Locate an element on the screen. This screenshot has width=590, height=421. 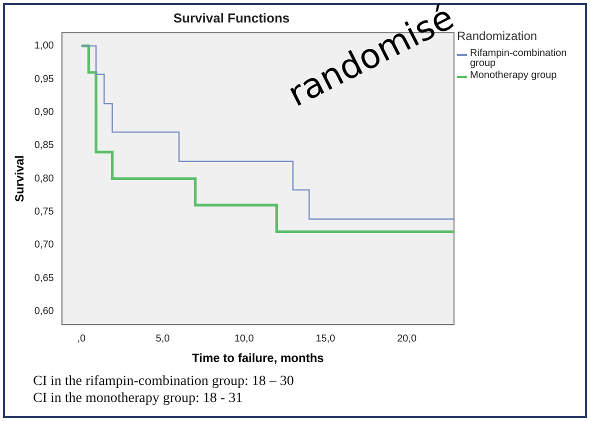
x-tick-label: 15,0 is located at coordinates (326, 338).